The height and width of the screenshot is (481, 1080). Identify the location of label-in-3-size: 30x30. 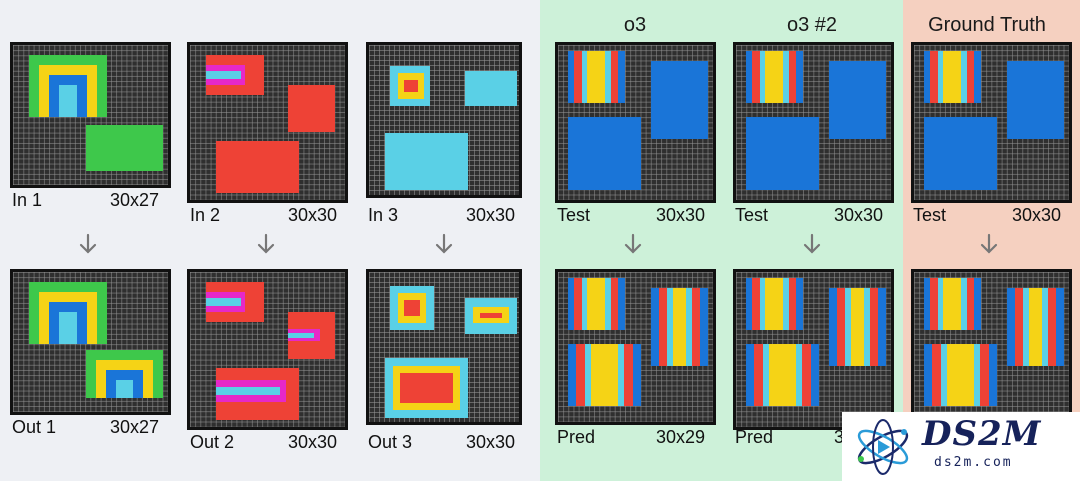
(491, 215).